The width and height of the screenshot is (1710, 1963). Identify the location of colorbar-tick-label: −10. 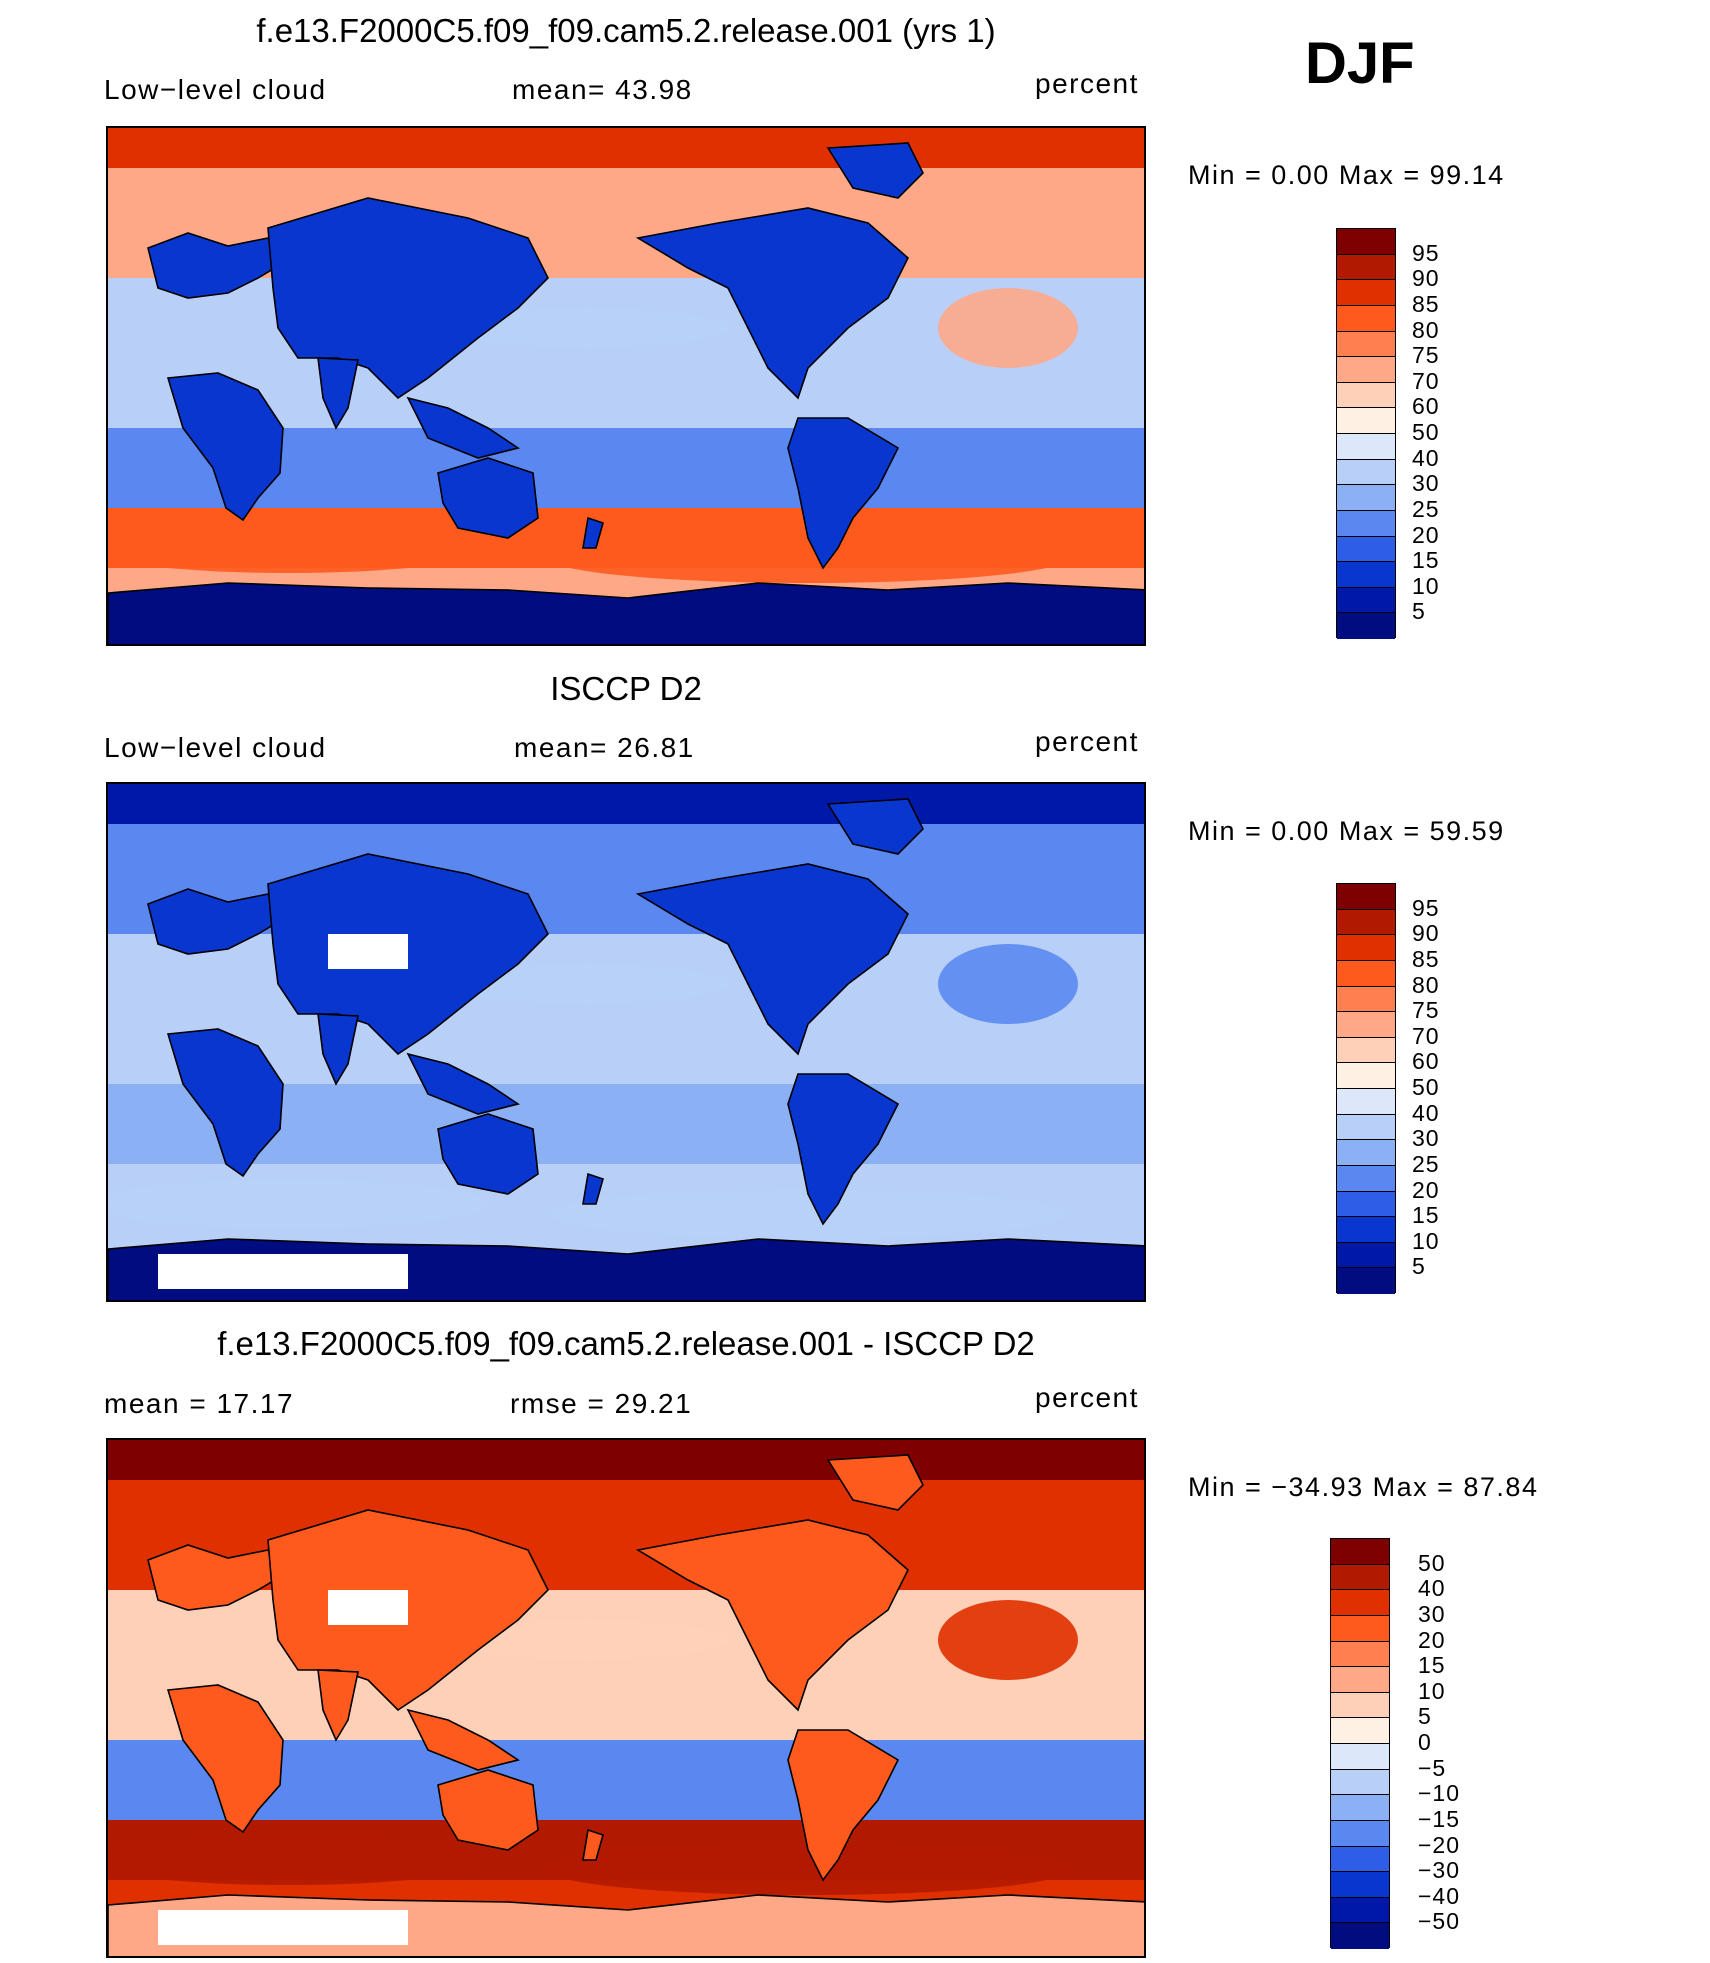
(1439, 1793).